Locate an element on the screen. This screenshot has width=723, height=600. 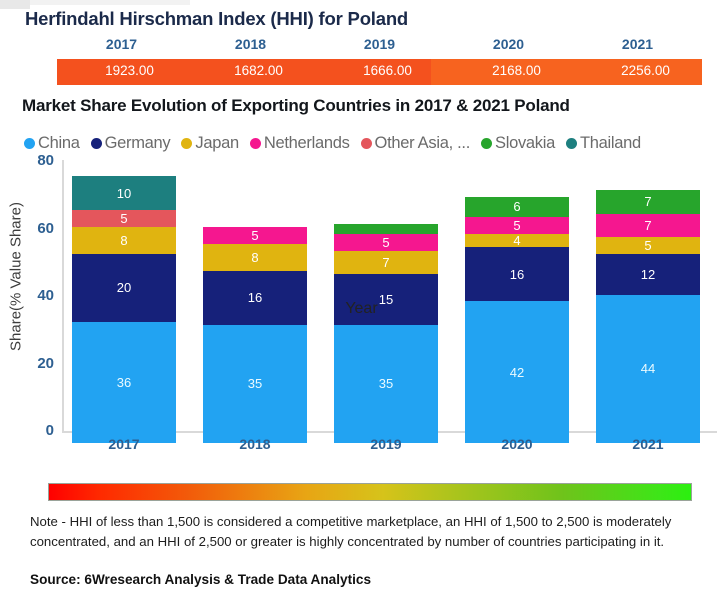
hhi-value: 1666.00 is located at coordinates (387, 70).